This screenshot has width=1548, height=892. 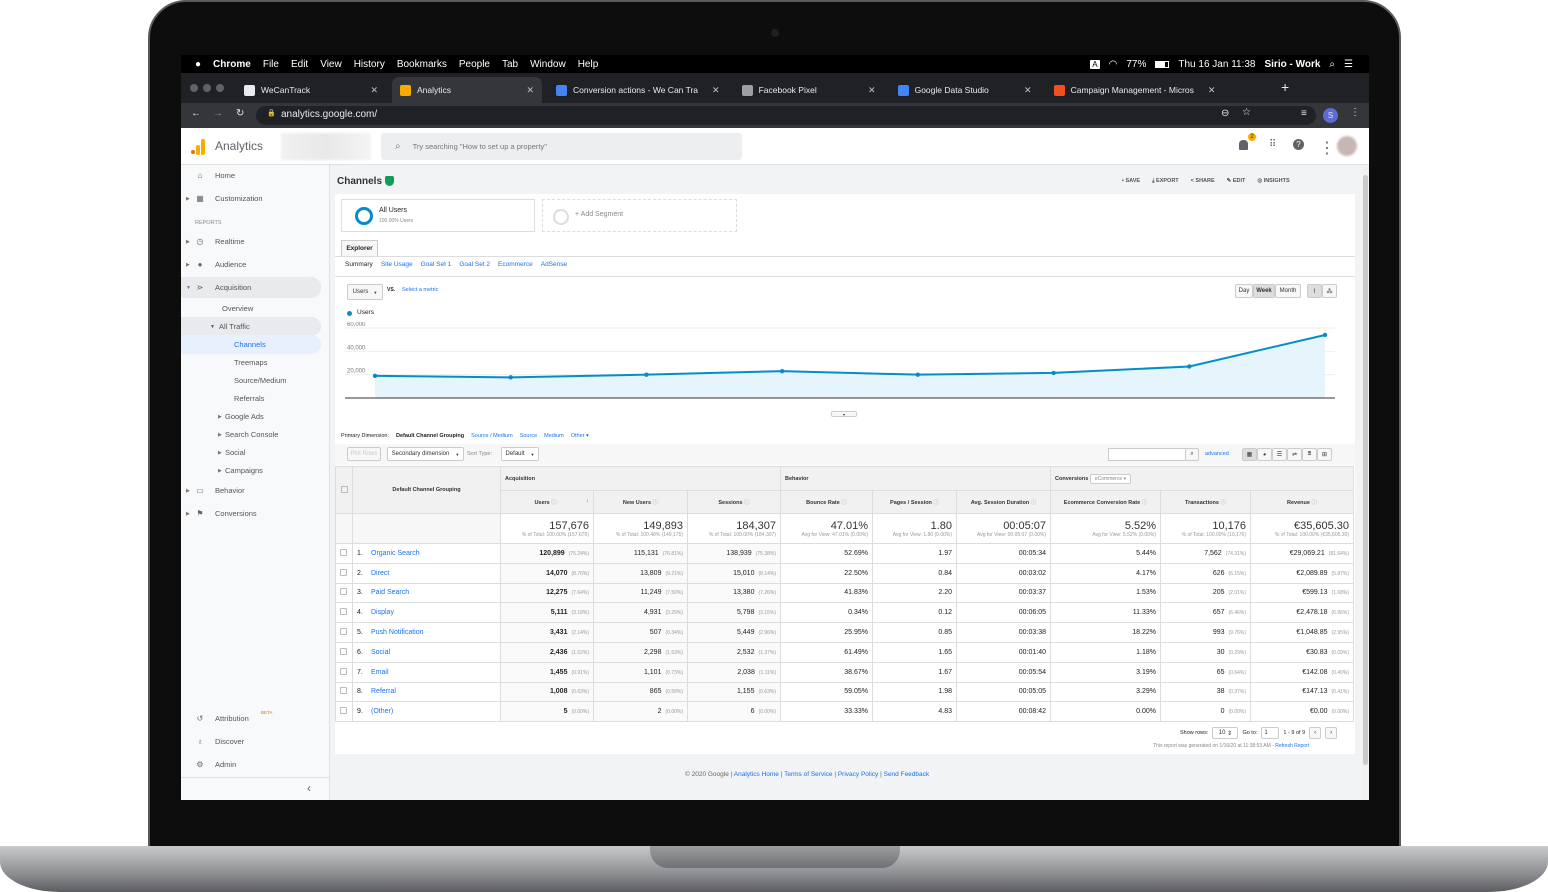 I want to click on select-metric-link: Select a metric, so click(x=420, y=290).